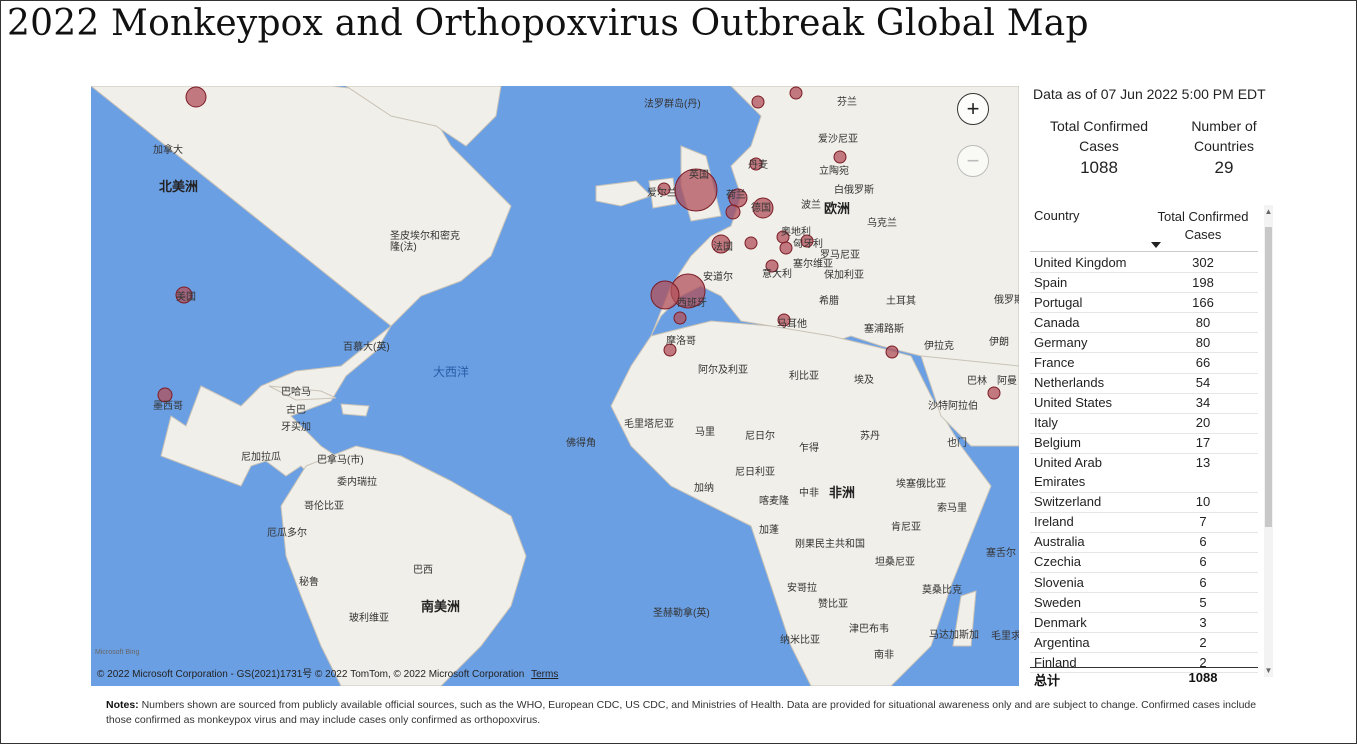 This screenshot has width=1357, height=744. Describe the element at coordinates (973, 109) in the screenshot. I see `zoom-in-button: +` at that location.